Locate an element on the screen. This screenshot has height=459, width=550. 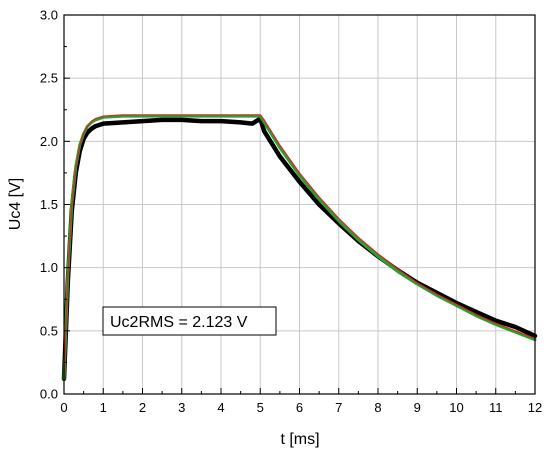
y-tick-label: 2.5 is located at coordinates (49, 78).